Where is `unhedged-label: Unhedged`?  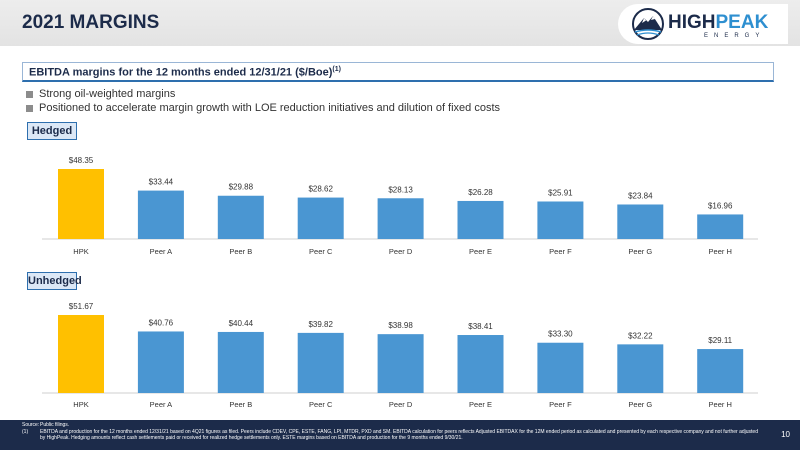 unhedged-label: Unhedged is located at coordinates (54, 281).